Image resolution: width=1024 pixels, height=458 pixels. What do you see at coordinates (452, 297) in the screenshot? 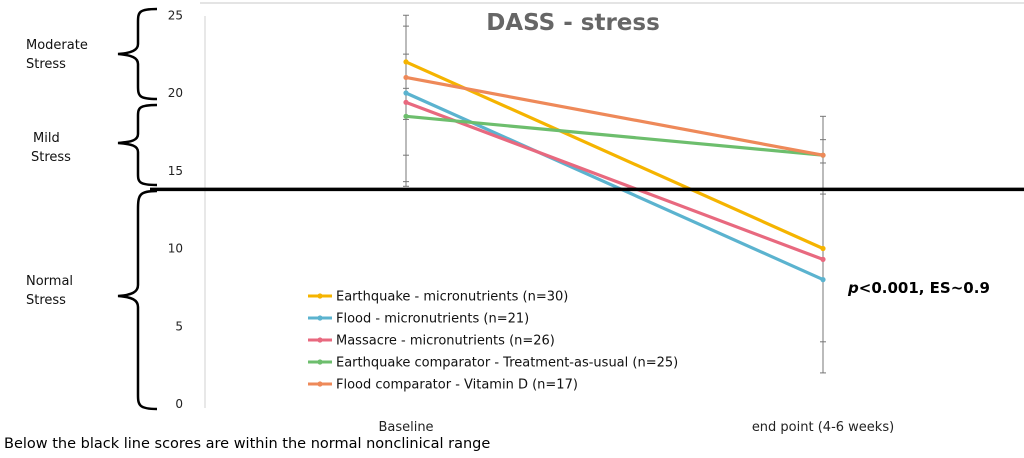
I see `legend-label: Earthquake - micronutrients (n=30)` at bounding box center [452, 297].